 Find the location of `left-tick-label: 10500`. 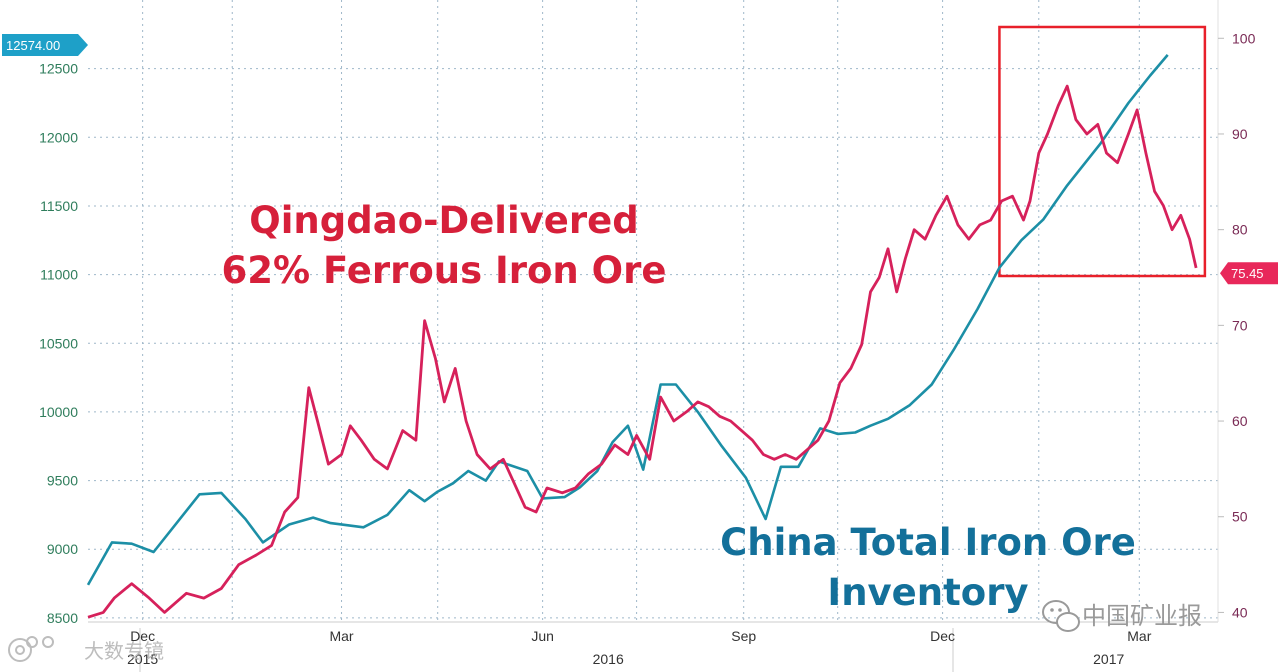

left-tick-label: 10500 is located at coordinates (58, 343).